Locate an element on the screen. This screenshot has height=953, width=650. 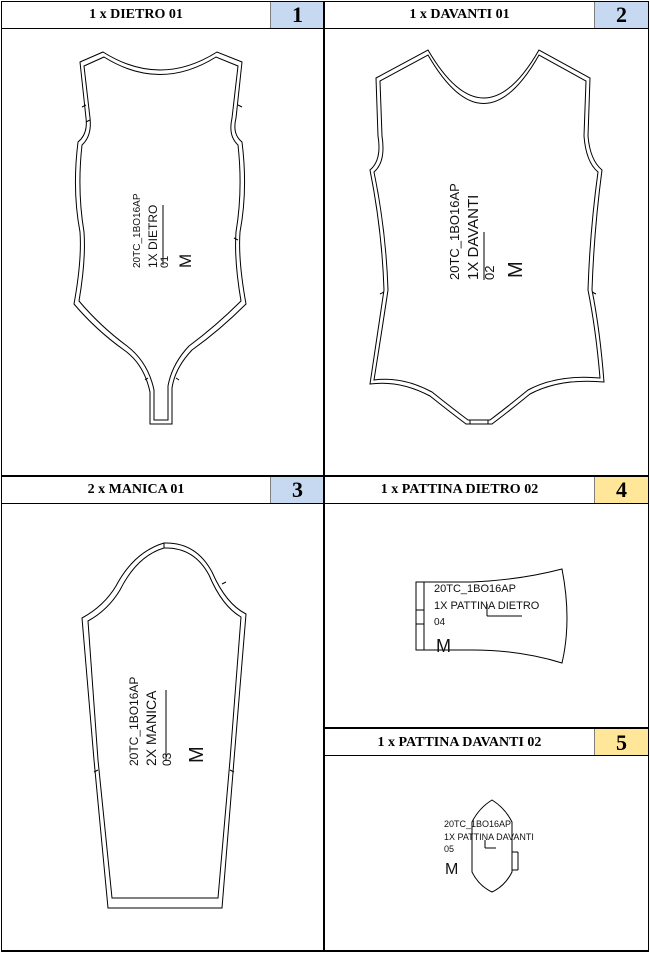
label-davanti-name: 1X DAVANTI is located at coordinates (473, 237).